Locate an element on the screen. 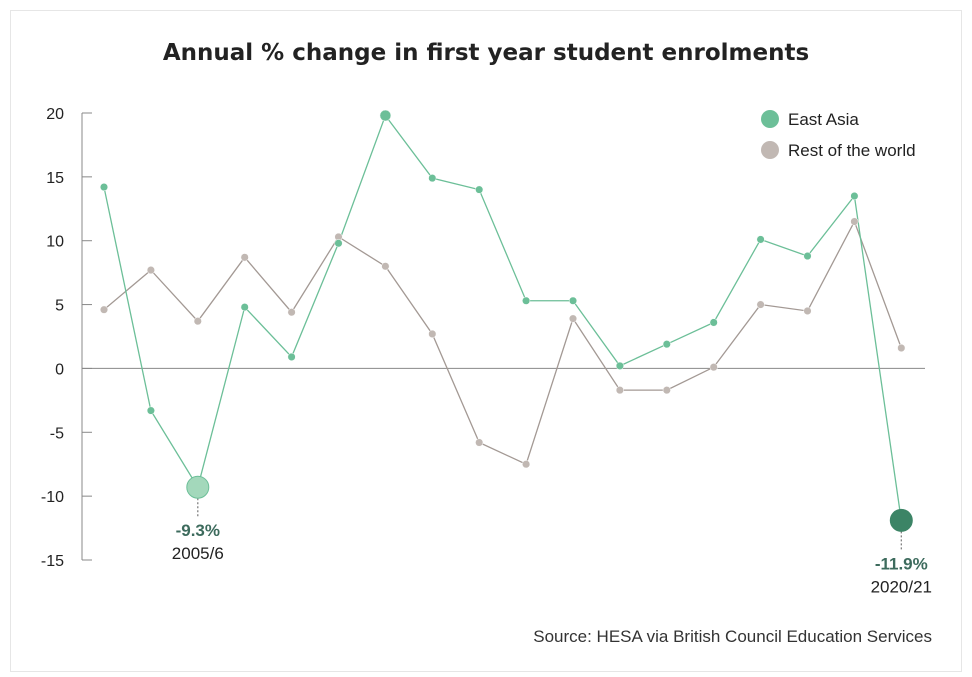 Image resolution: width=972 pixels, height=677 pixels. legend-label: Rest of the world is located at coordinates (852, 150).